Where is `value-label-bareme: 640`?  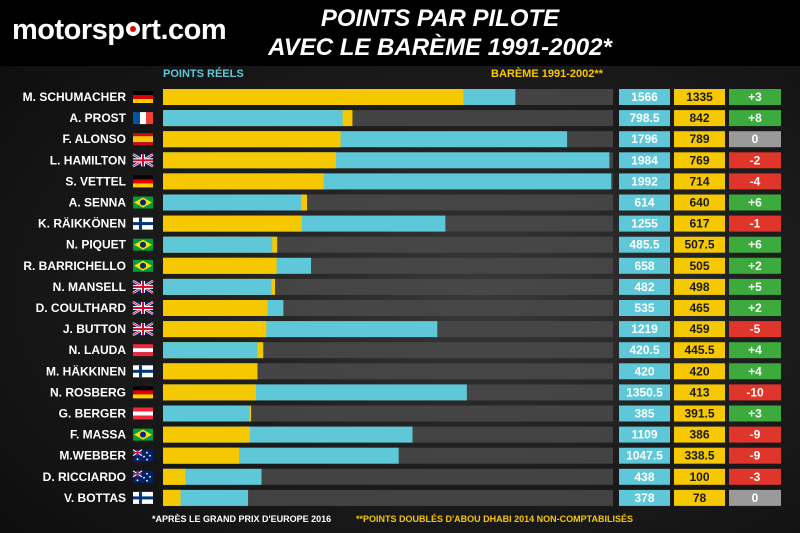 value-label-bareme: 640 is located at coordinates (699, 203).